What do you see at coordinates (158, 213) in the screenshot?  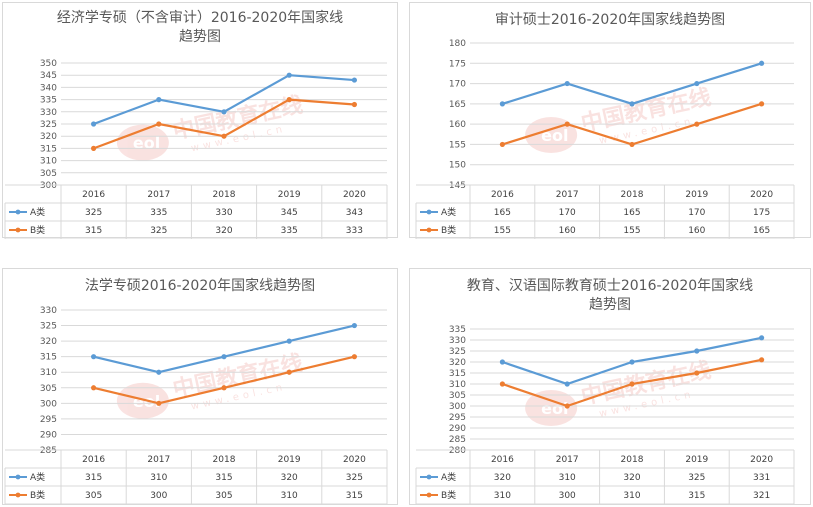 I see `data-table-value: 335` at bounding box center [158, 213].